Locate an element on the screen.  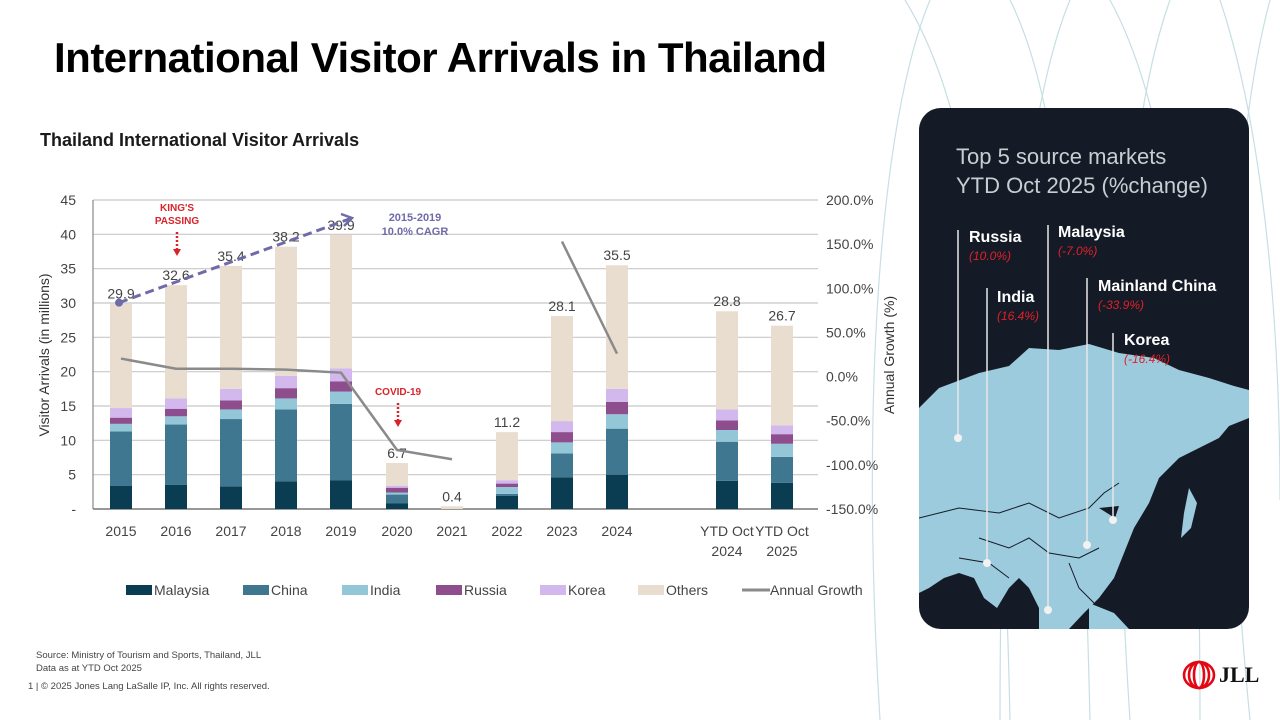
bar-total-label: 38.2 is located at coordinates (285, 237).